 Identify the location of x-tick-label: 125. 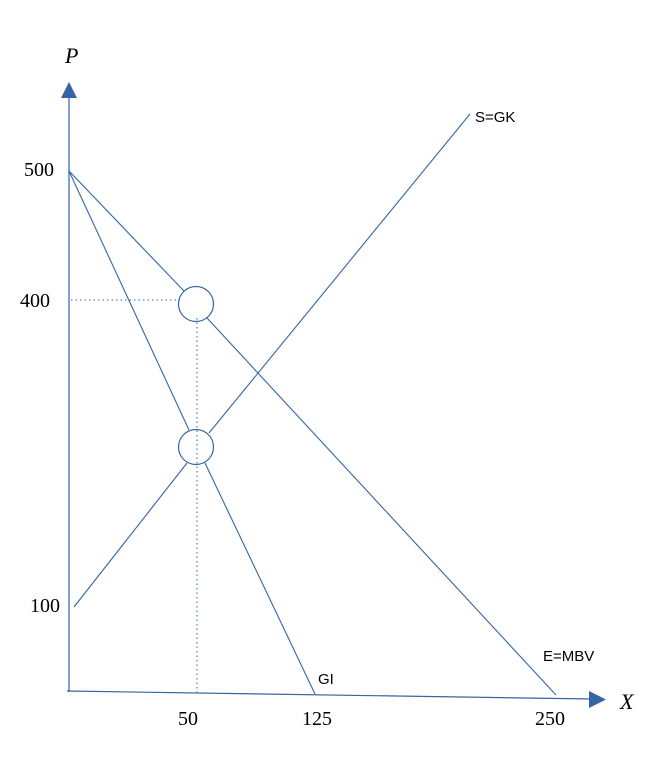
(317, 719).